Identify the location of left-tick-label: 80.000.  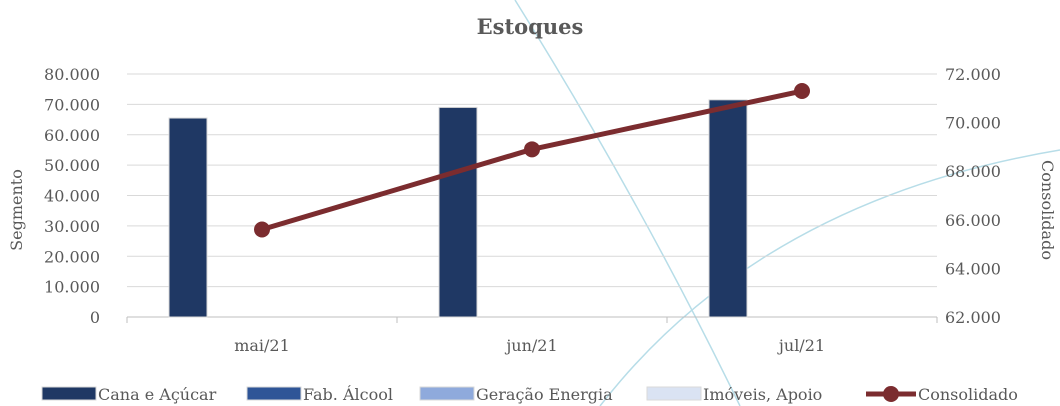
(72, 74).